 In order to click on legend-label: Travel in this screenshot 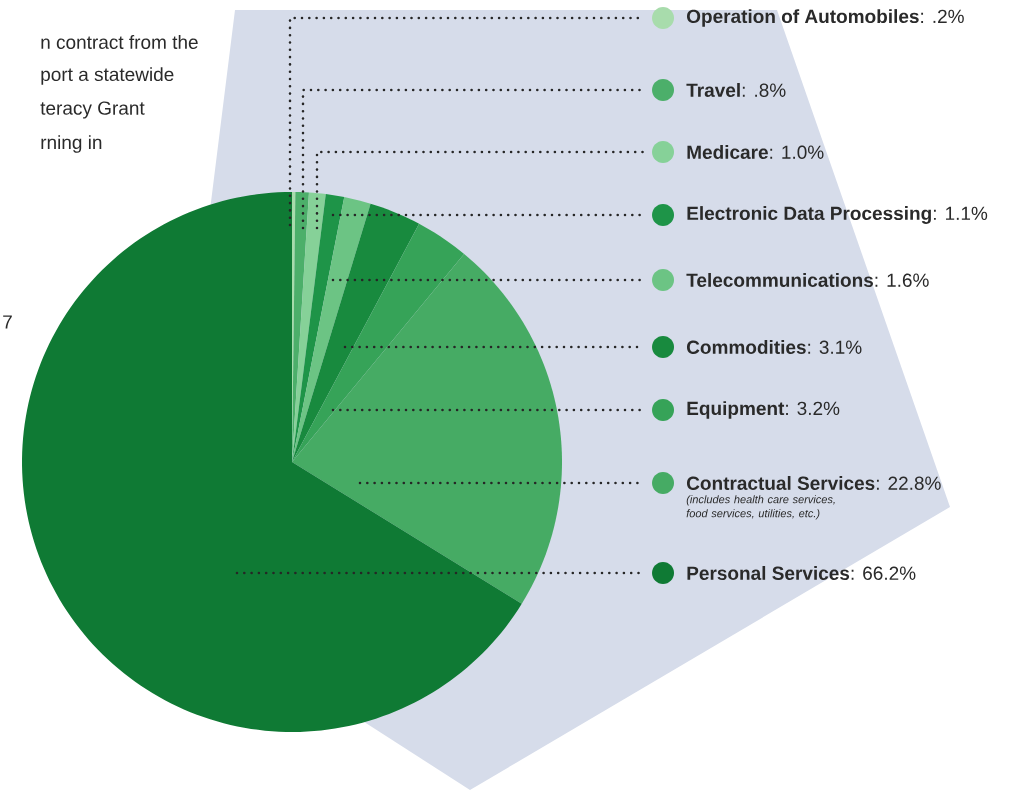, I will do `click(713, 90)`.